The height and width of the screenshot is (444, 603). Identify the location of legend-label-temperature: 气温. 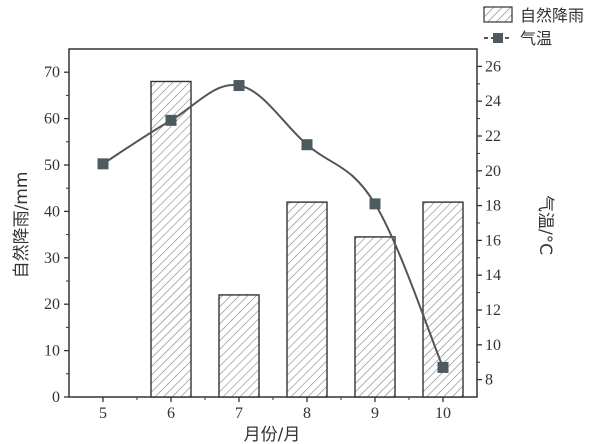
(536, 38).